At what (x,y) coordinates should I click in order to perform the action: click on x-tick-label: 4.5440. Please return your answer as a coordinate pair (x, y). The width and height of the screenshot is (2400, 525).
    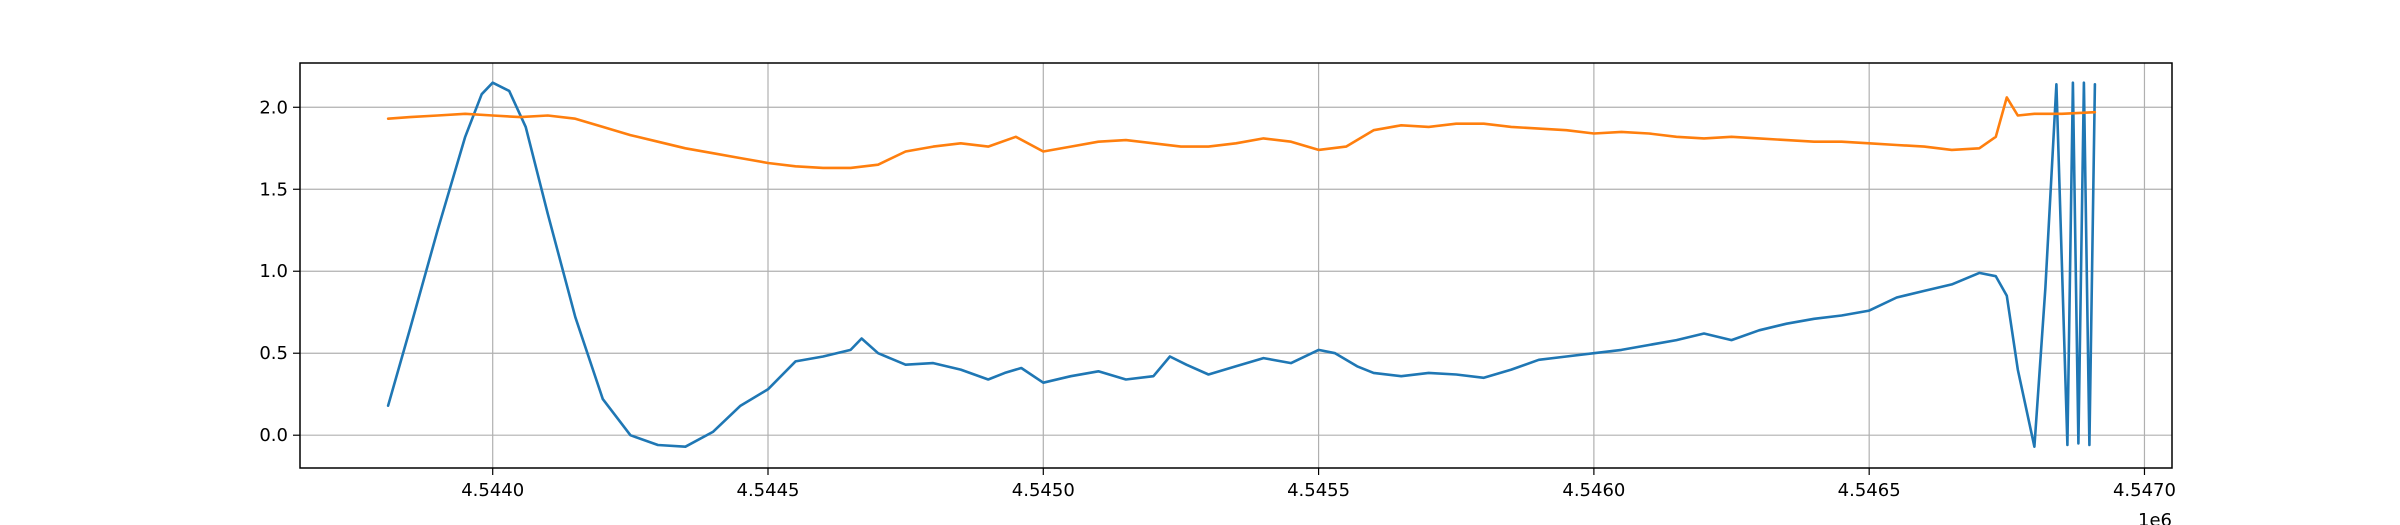
    Looking at the image, I should click on (492, 490).